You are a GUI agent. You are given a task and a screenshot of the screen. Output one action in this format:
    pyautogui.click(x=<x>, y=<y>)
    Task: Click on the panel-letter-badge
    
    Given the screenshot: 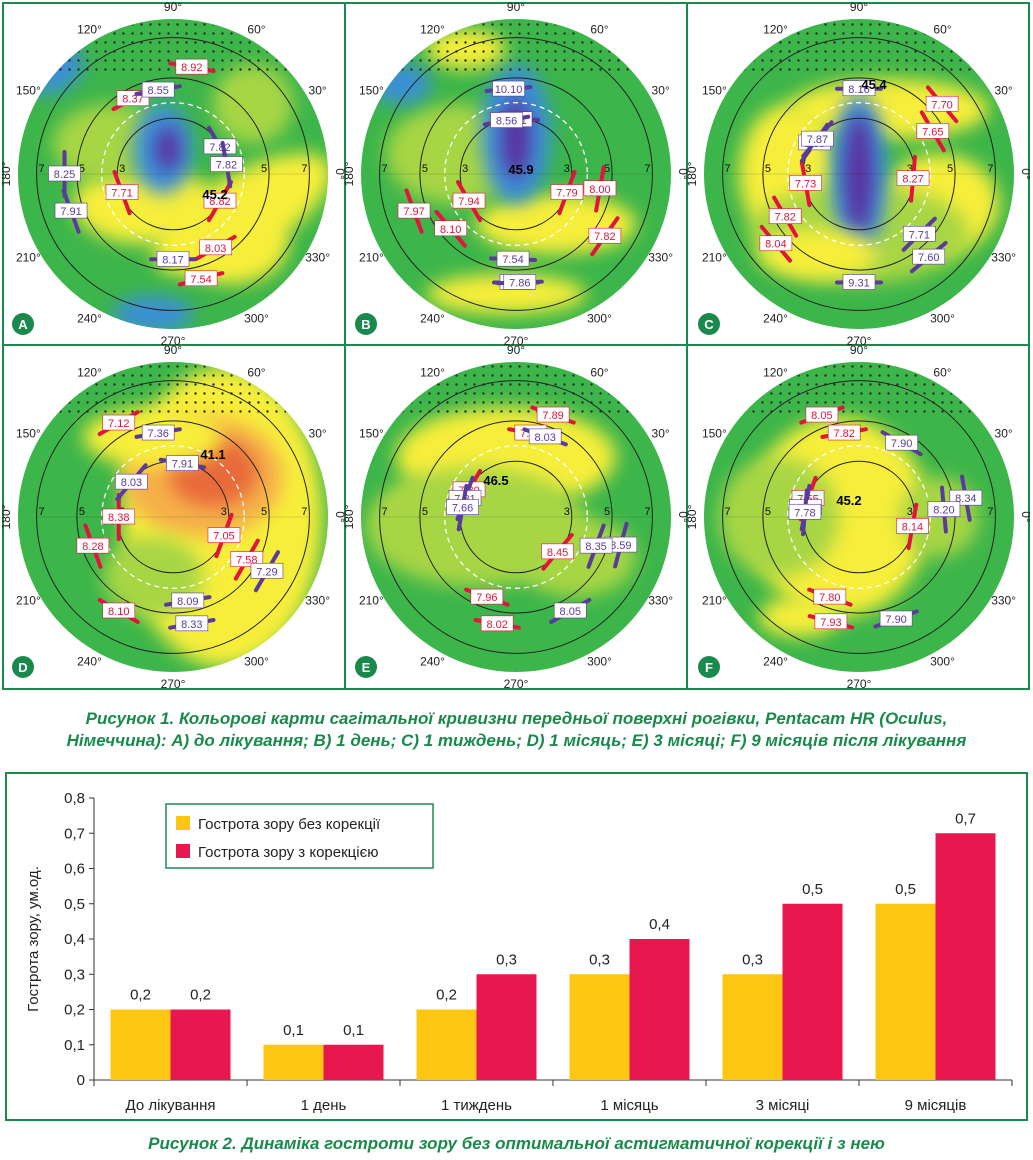 What is the action you would take?
    pyautogui.click(x=709, y=324)
    